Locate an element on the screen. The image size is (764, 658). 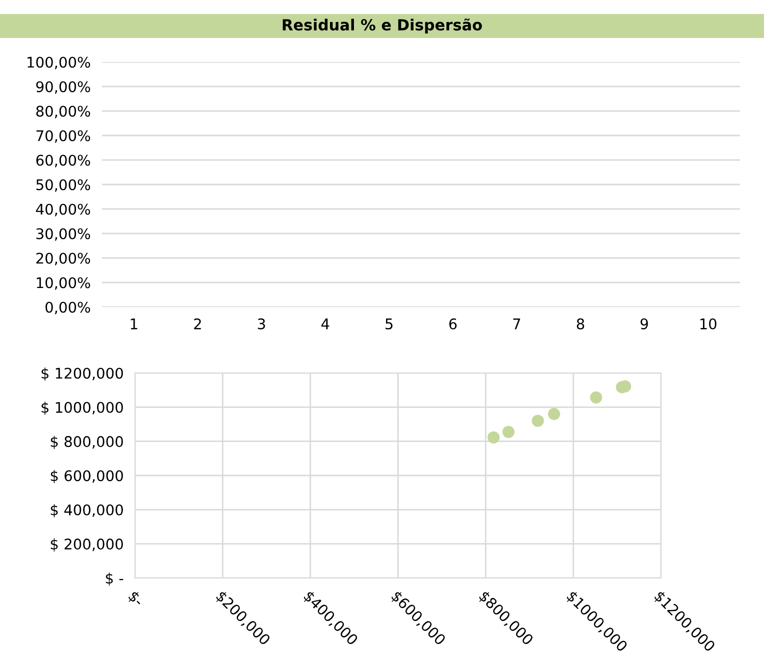
y-tick-label: $ 400,000 is located at coordinates (86, 511).